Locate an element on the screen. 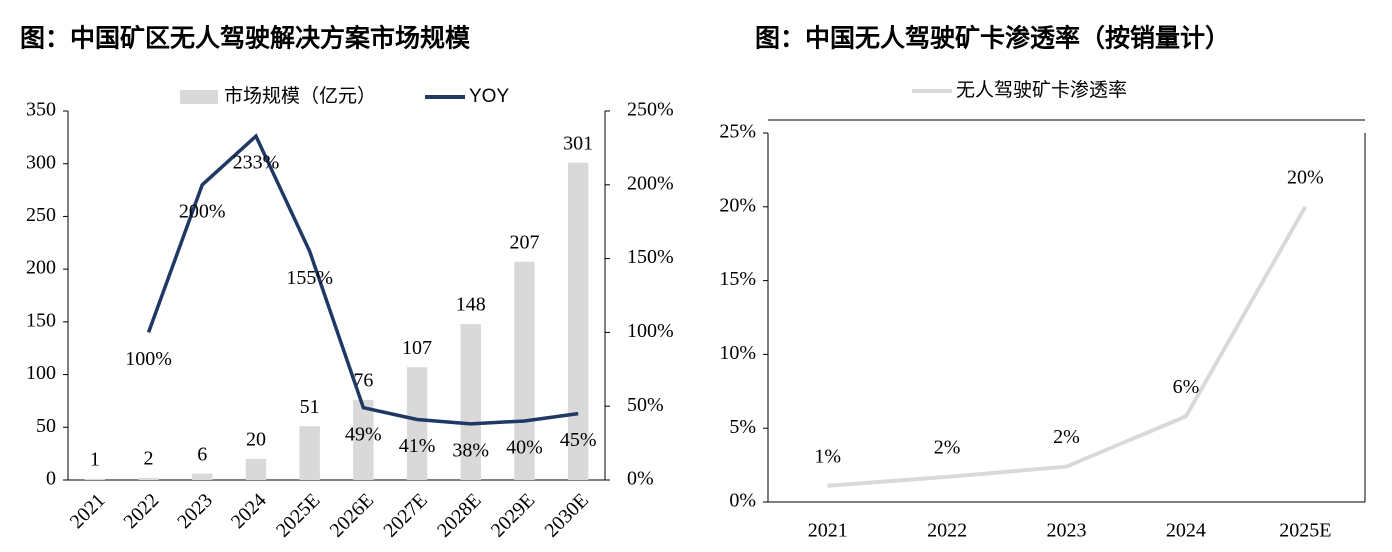 Image resolution: width=1392 pixels, height=552 pixels. x-tick-label: 2027E is located at coordinates (405, 515).